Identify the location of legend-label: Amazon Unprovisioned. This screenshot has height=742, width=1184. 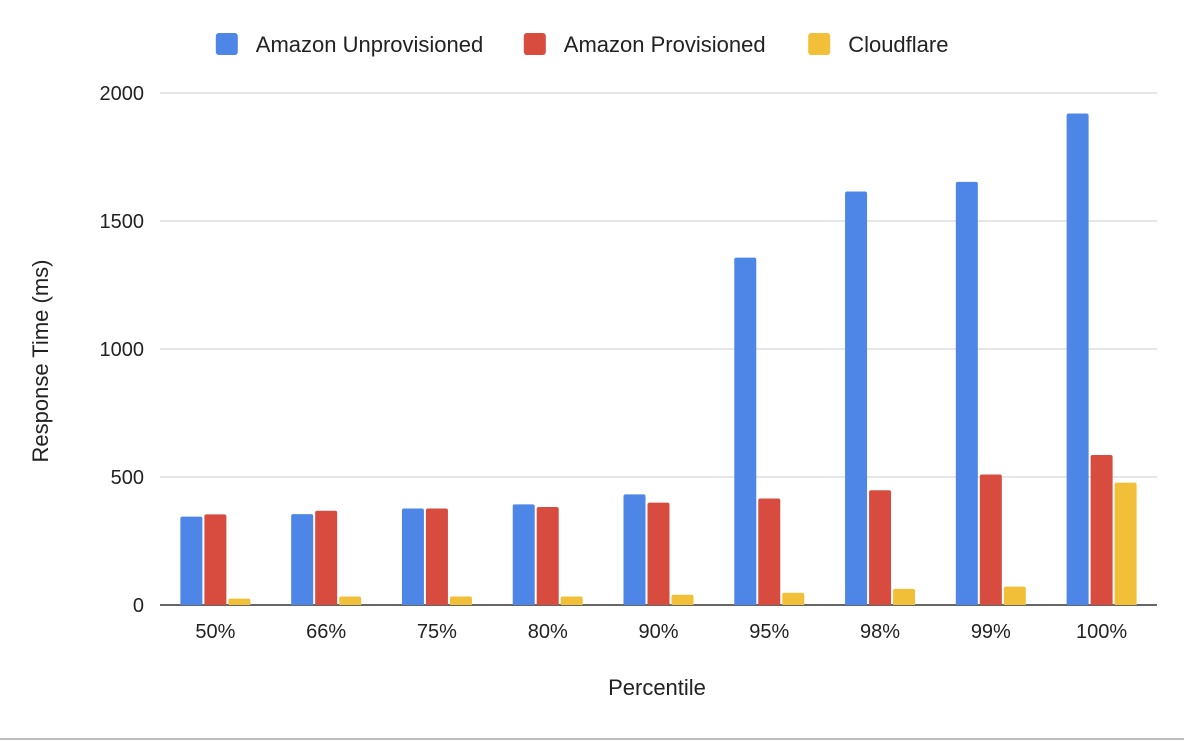
(369, 44).